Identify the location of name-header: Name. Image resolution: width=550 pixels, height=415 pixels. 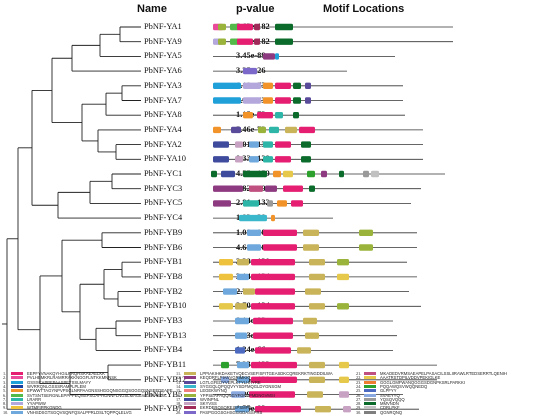
(152, 9).